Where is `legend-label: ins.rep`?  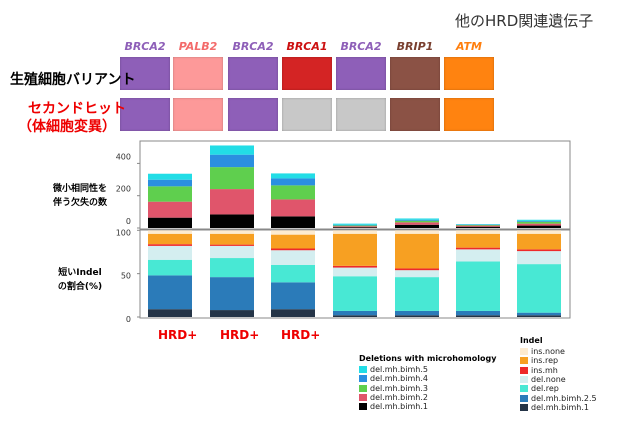 legend-label: ins.rep is located at coordinates (545, 361).